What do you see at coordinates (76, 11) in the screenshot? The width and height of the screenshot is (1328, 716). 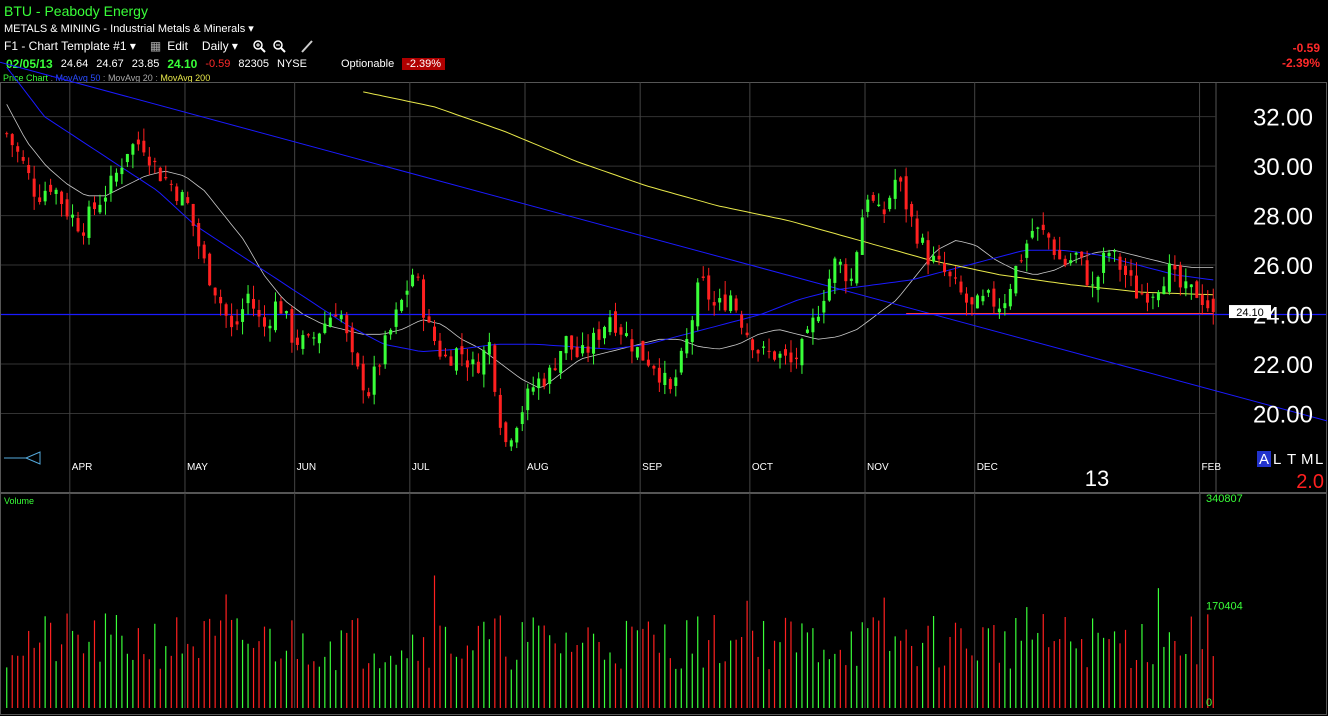 I see `symbol-title: BTU - Peabody Energy` at bounding box center [76, 11].